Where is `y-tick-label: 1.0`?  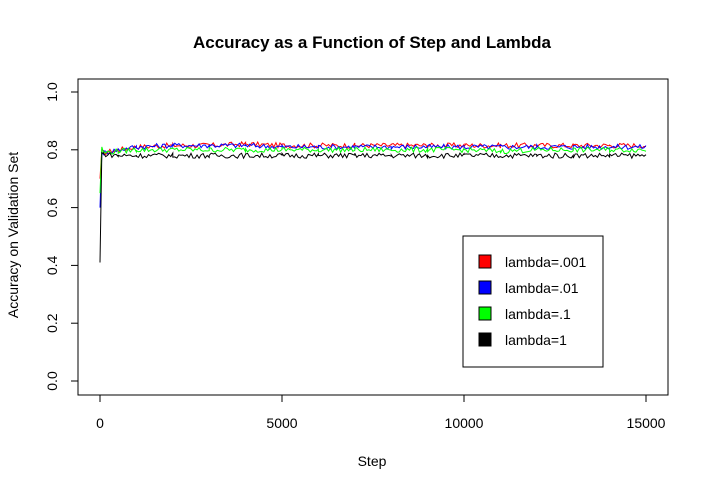
y-tick-label: 1.0 is located at coordinates (52, 92).